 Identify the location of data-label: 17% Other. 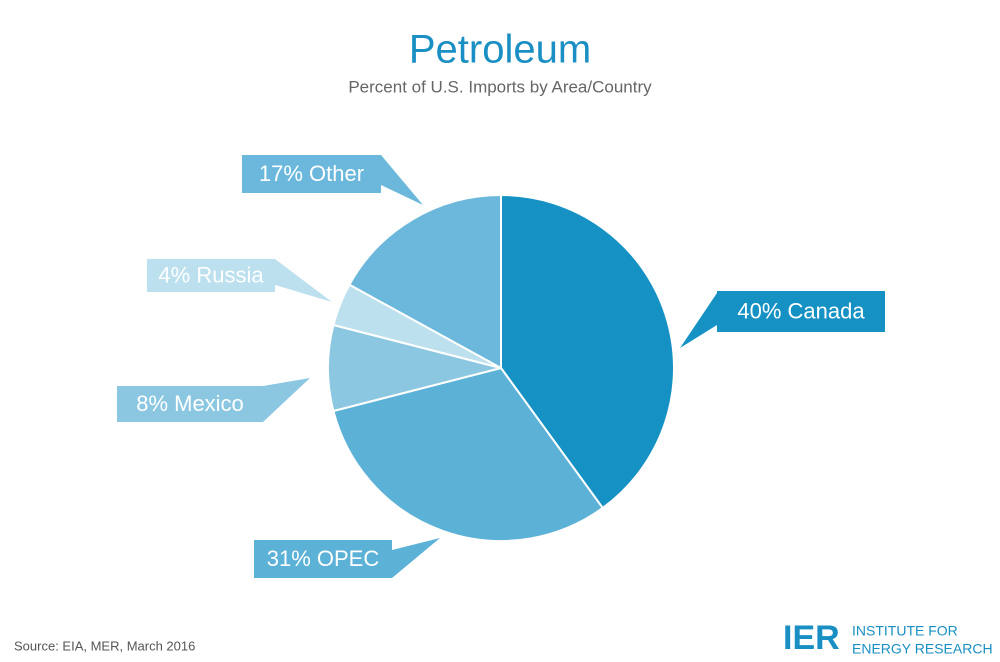
(311, 173).